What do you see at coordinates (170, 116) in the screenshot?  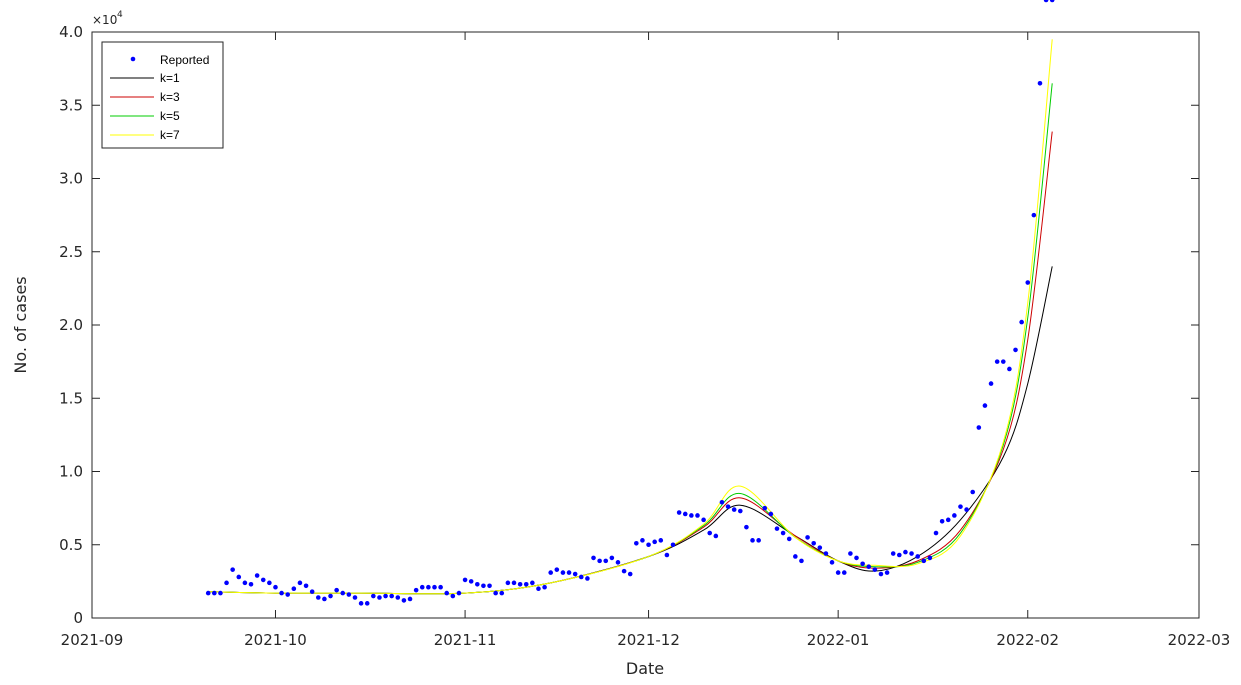 I see `legend-label-k5: k=5` at bounding box center [170, 116].